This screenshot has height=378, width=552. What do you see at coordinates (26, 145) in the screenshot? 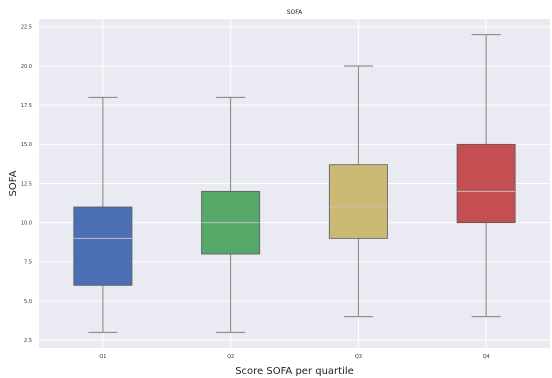
I see `y-tick-label: 15.0` at bounding box center [26, 145].